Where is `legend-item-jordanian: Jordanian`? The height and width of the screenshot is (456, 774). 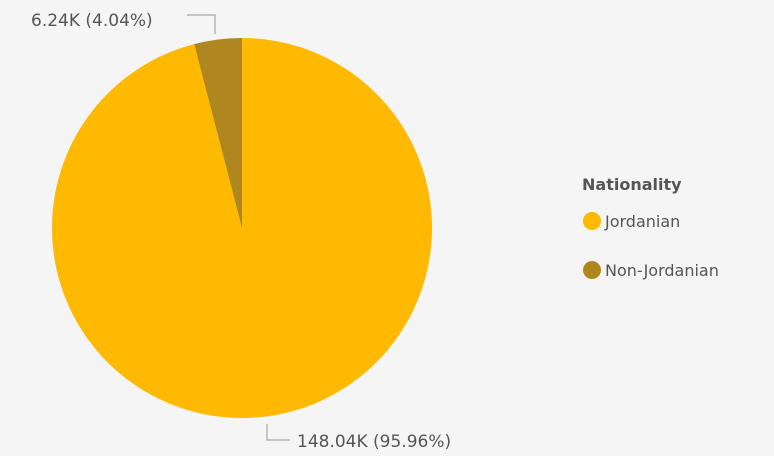
legend-item-jordanian: Jordanian is located at coordinates (631, 221).